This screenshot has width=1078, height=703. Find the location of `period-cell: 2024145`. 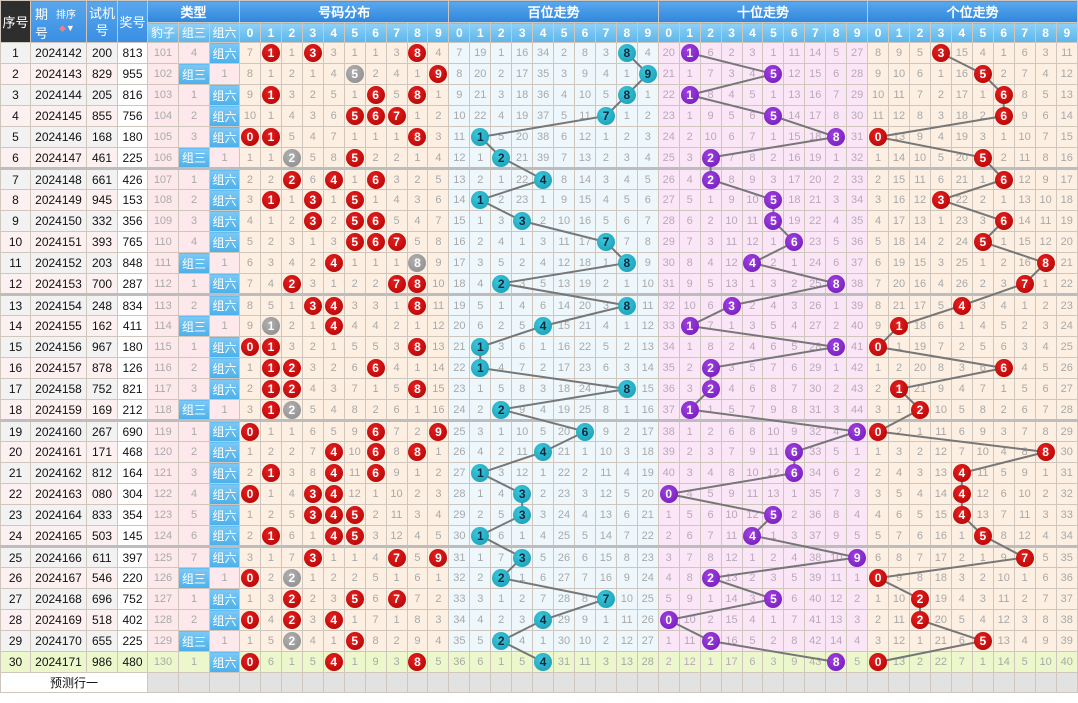

period-cell: 2024145 is located at coordinates (58, 116).